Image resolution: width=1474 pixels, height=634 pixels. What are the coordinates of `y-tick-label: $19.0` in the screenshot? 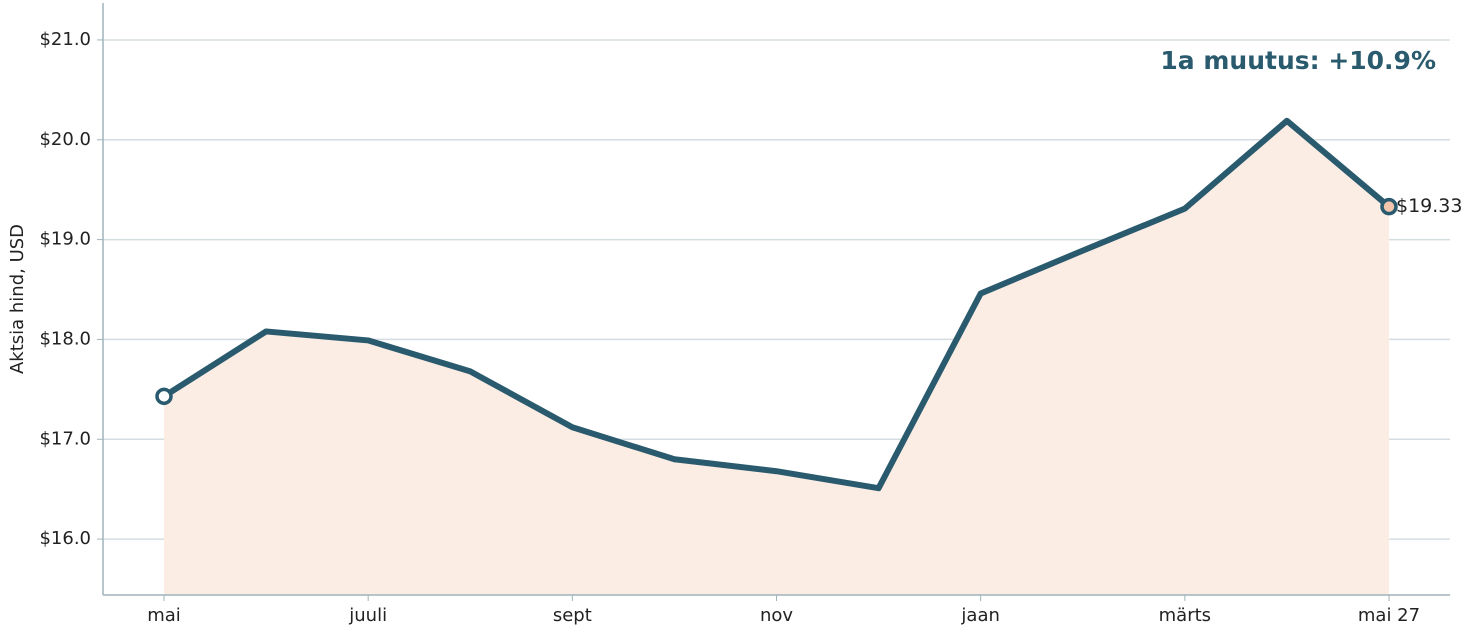 It's located at (65, 239).